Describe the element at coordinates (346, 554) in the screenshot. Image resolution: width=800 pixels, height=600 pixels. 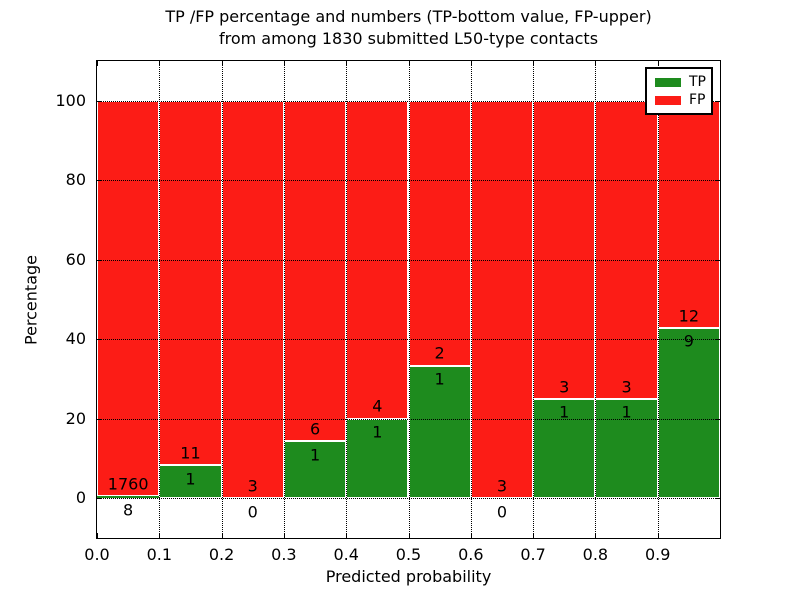
I see `x-tick-label: 0.4` at that location.